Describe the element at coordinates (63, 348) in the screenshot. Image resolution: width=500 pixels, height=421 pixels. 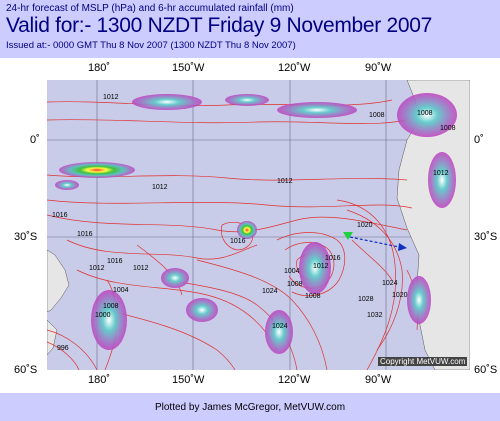
I see `isobar-label: 996` at that location.